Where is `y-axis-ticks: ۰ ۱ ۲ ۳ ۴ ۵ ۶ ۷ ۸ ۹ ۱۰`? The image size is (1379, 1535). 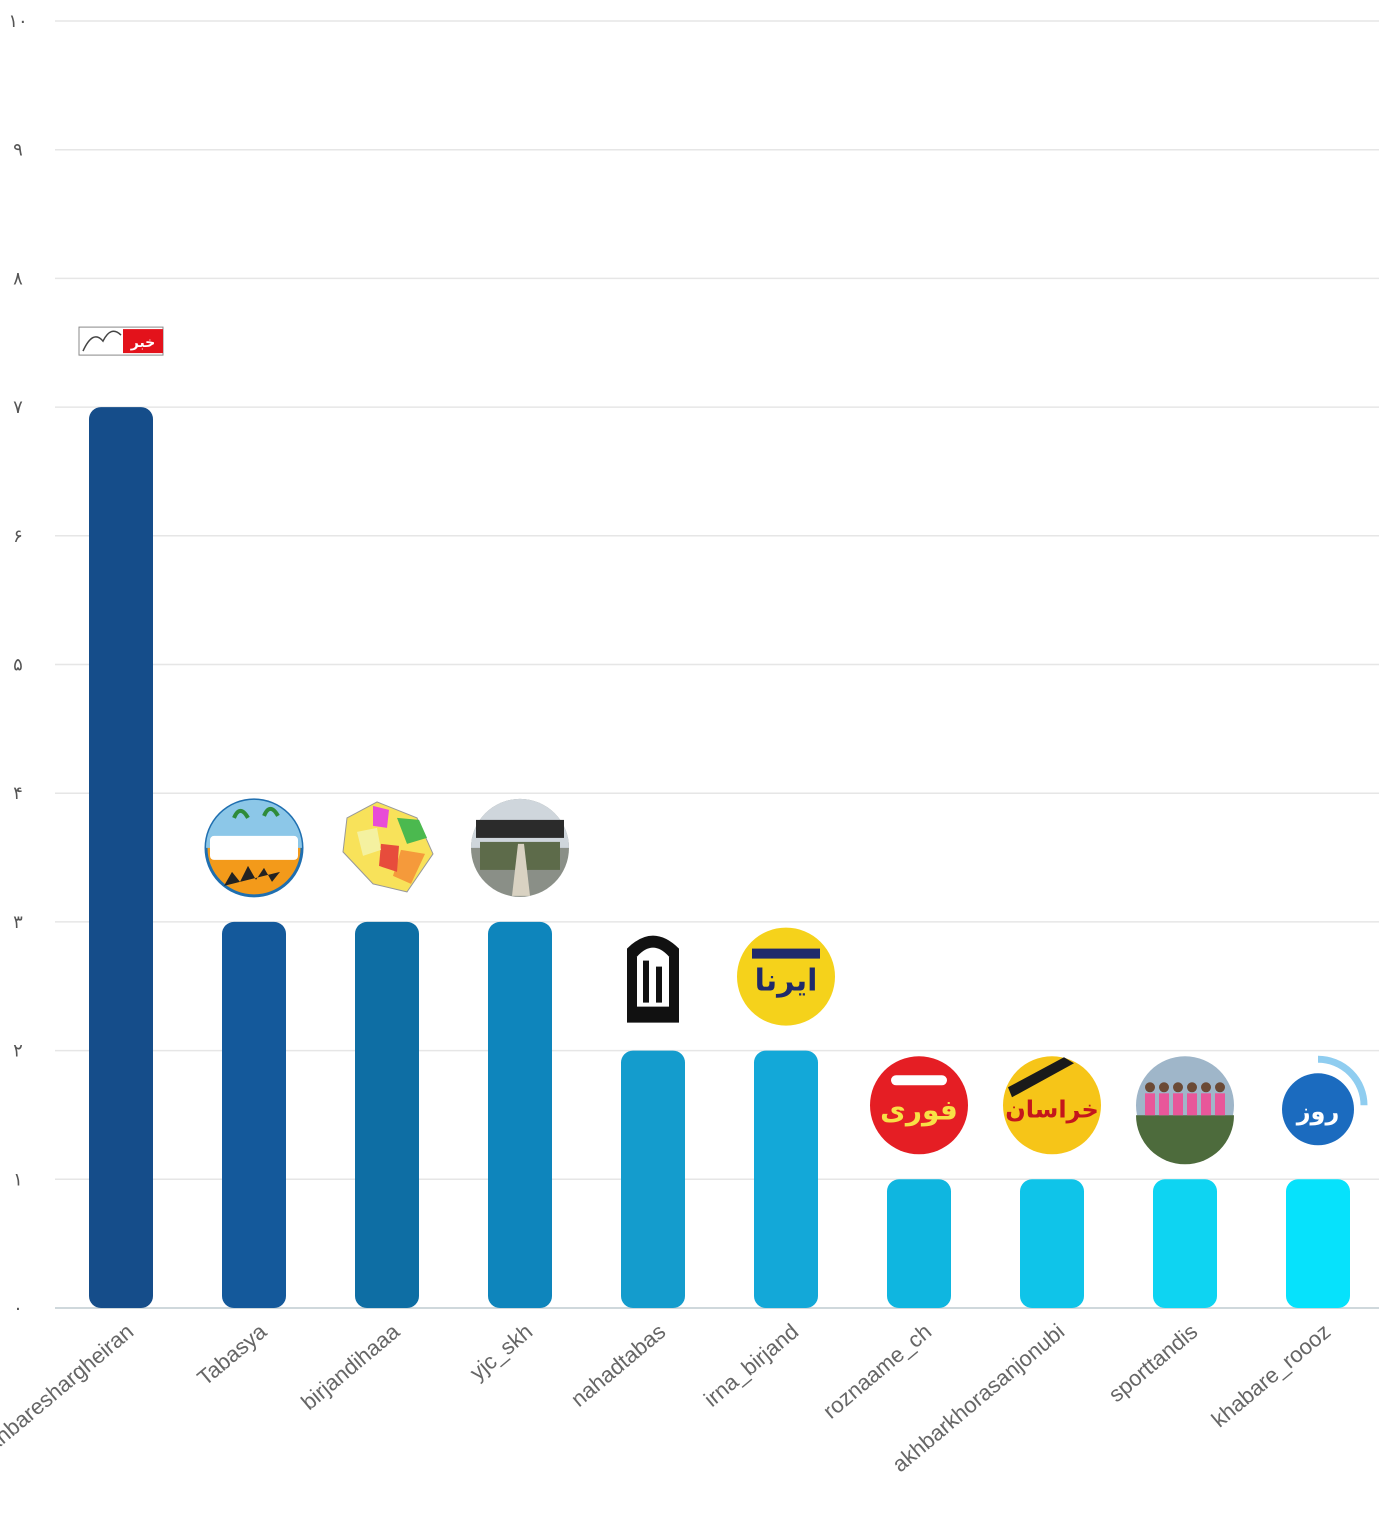
y-axis-ticks: ۰ ۱ ۲ ۳ ۴ ۵ ۶ ۷ ۸ ۹ ۱۰ is located at coordinates (17, 665).